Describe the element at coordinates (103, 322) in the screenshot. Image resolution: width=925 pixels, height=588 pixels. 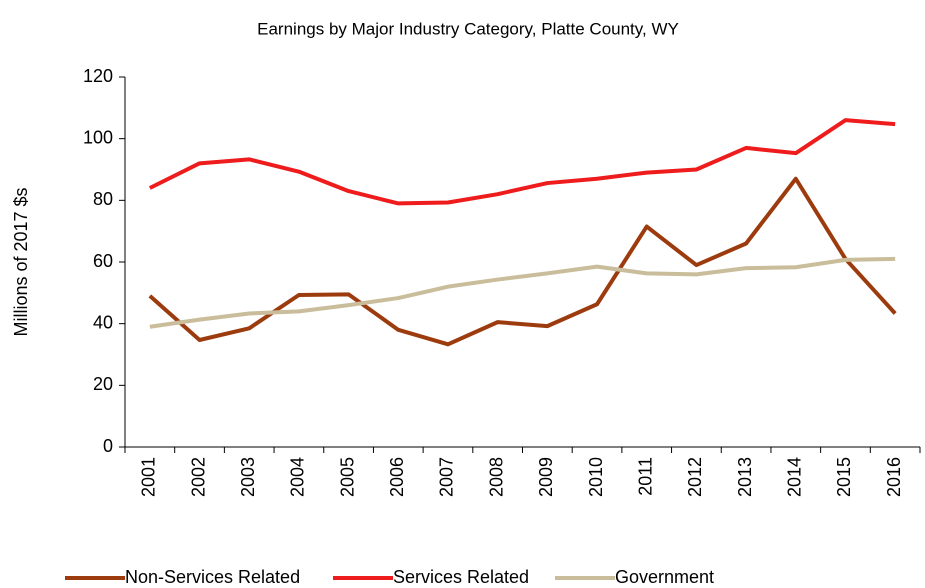
I see `y-tick-label: 40` at that location.